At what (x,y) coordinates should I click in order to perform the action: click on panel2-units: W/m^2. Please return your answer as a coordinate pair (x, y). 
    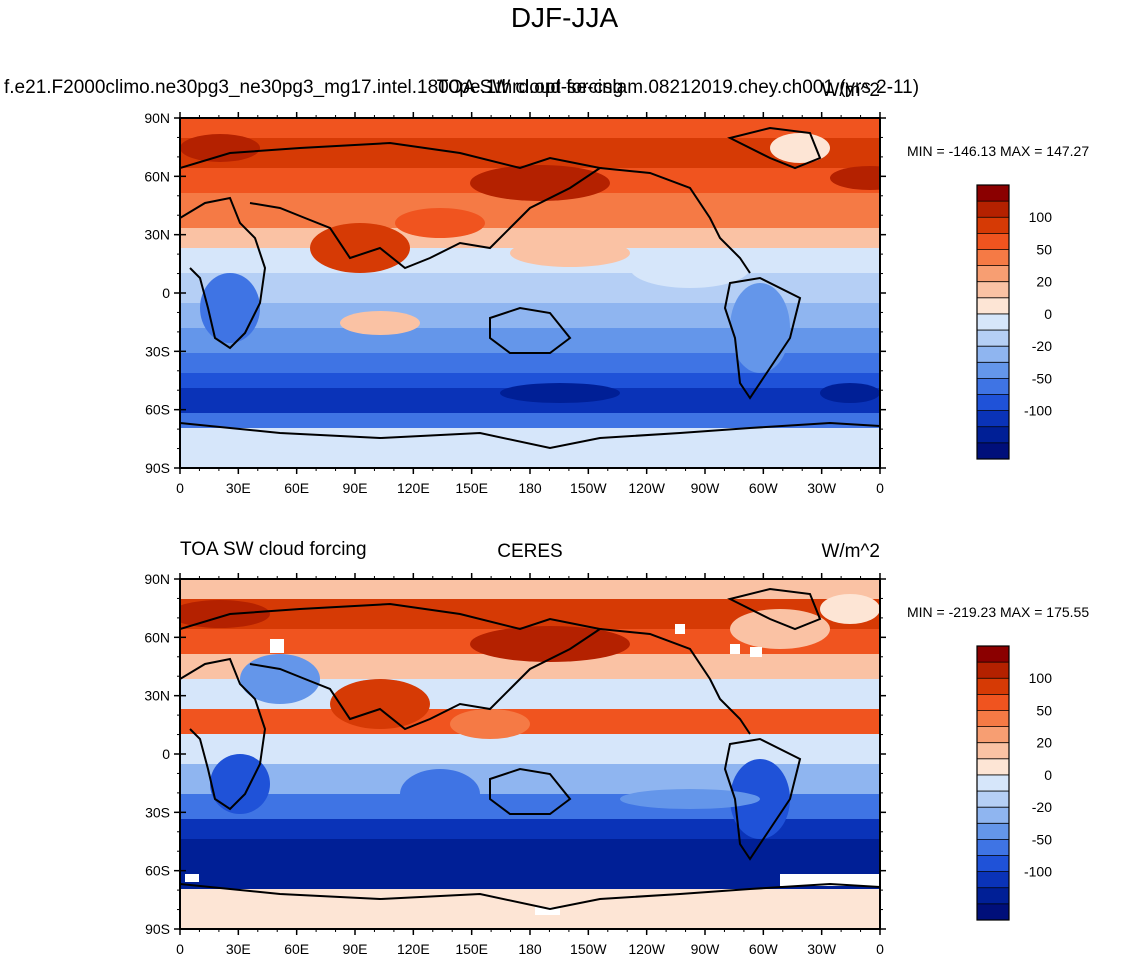
    Looking at the image, I should click on (850, 551).